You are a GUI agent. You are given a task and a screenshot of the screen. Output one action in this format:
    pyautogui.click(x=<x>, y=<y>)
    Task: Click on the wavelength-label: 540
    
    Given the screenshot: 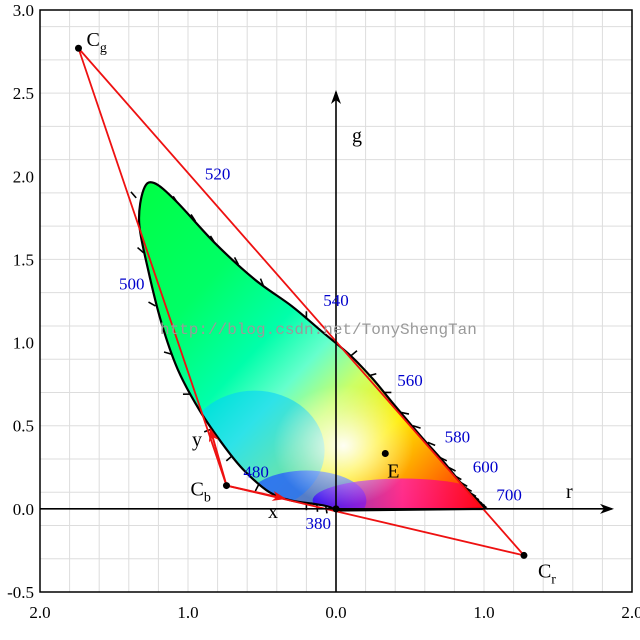 What is the action you would take?
    pyautogui.click(x=336, y=300)
    